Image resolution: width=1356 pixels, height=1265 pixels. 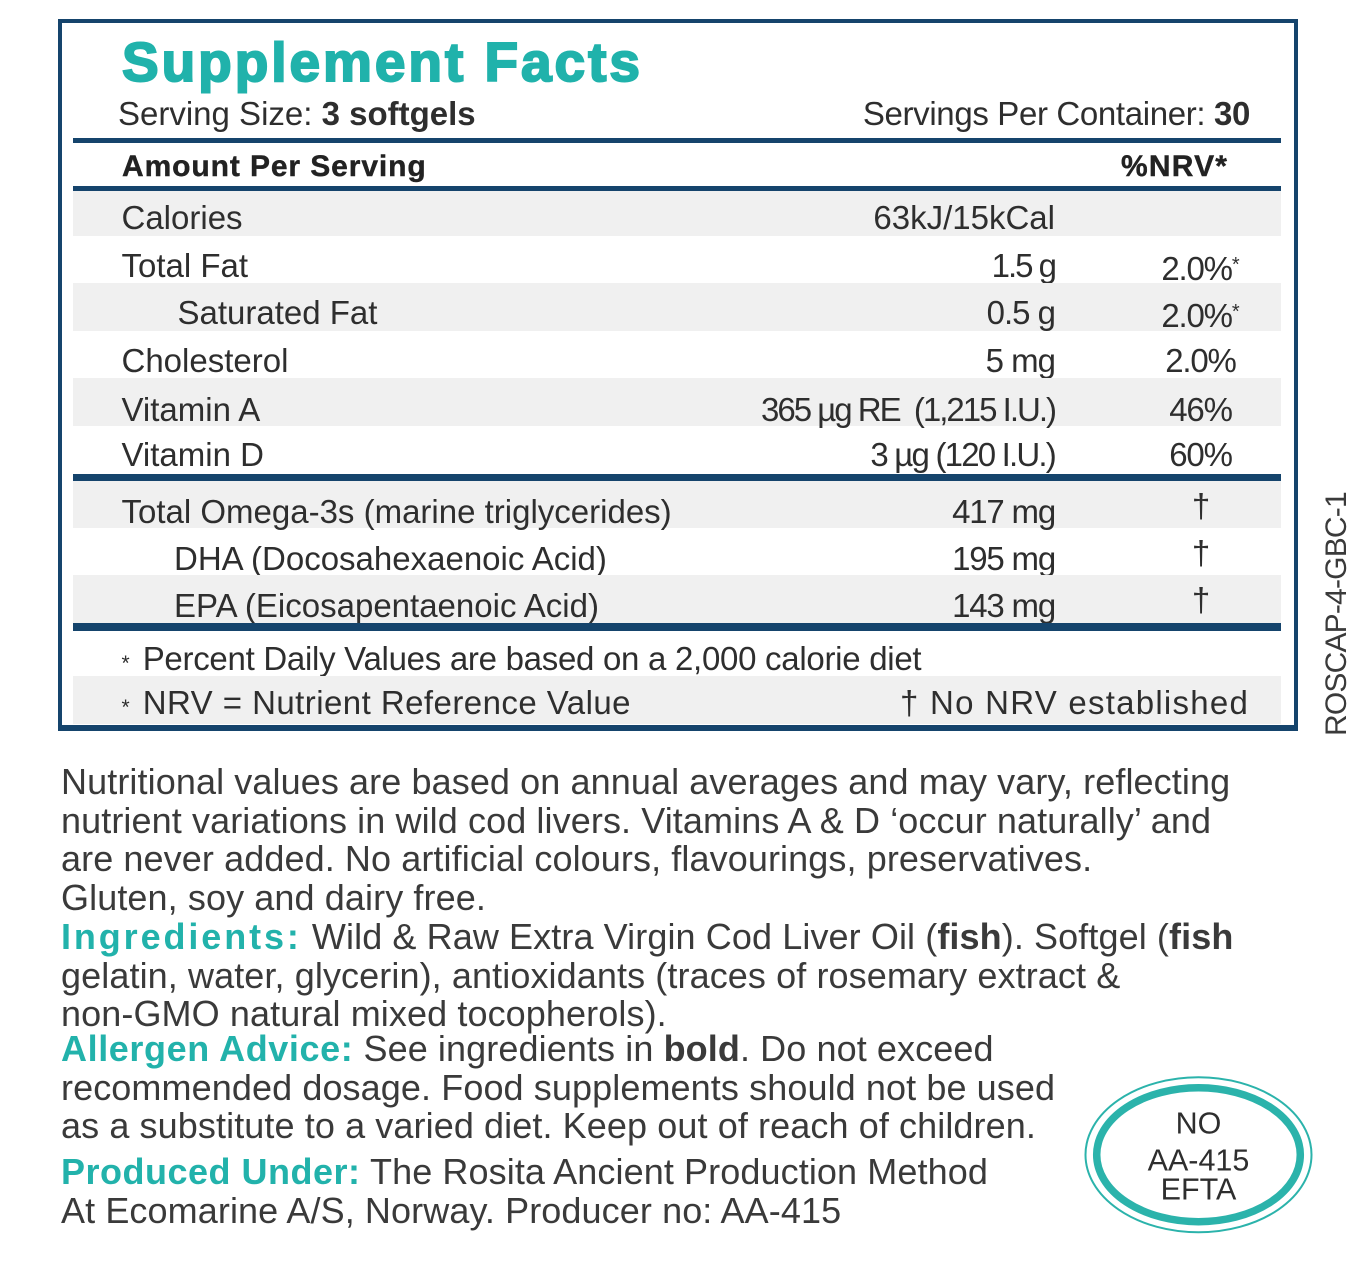 What do you see at coordinates (1199, 1189) in the screenshot?
I see `svg-text: EFTA` at bounding box center [1199, 1189].